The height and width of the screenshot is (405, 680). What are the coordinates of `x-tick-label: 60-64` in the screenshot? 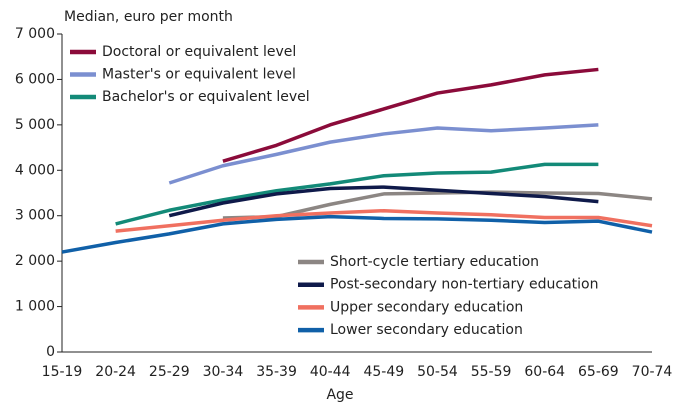 It's located at (544, 372).